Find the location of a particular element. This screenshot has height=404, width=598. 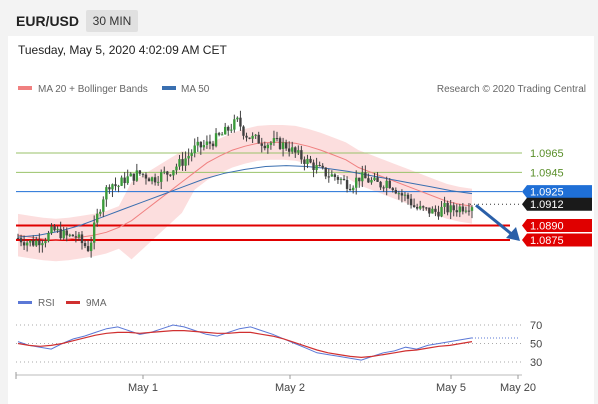

x-tick-label: May 2 is located at coordinates (290, 388).